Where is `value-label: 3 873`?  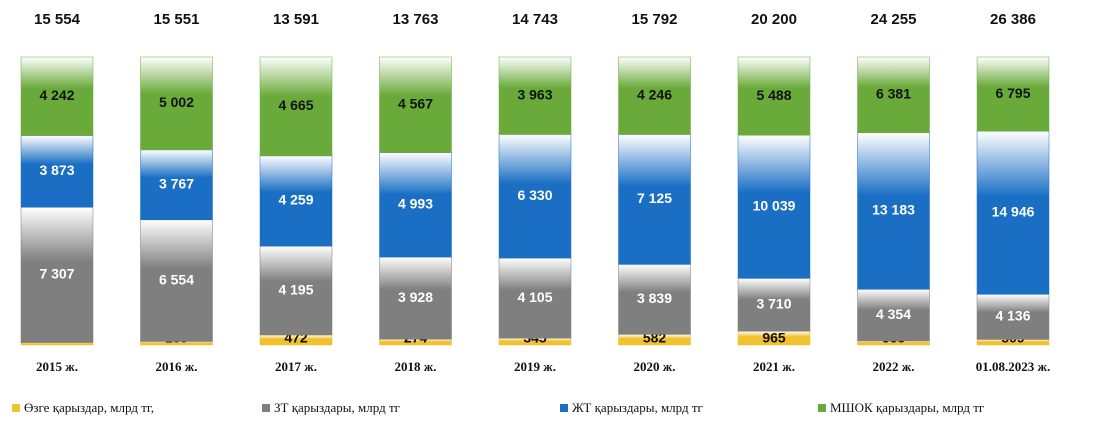
value-label: 3 873 is located at coordinates (56, 170).